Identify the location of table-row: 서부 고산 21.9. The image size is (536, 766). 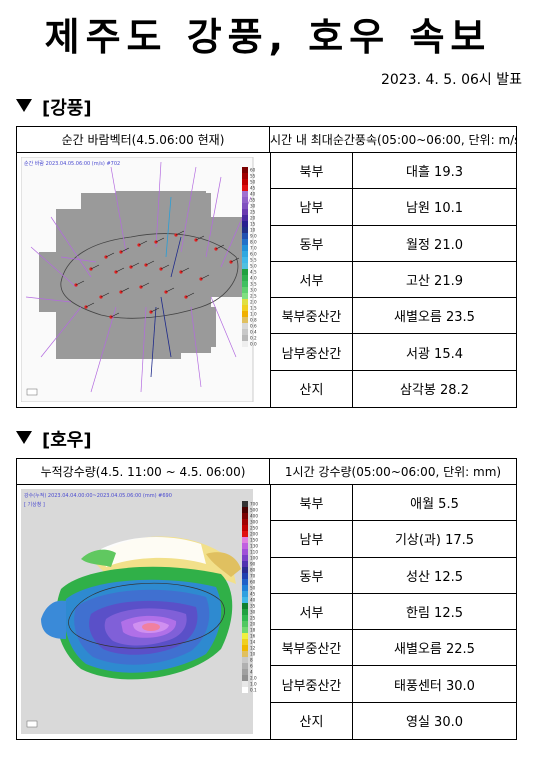
(393, 280).